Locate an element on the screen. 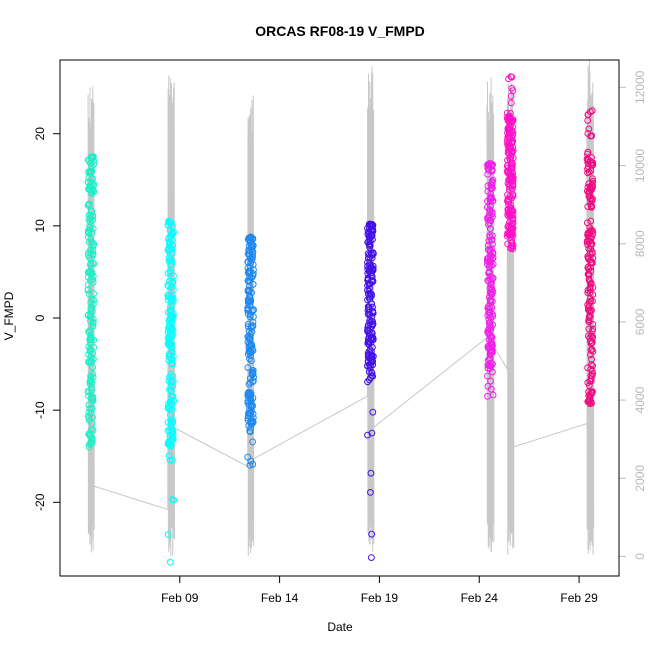 This screenshot has height=650, width=650. x-tick-label: Feb 09 is located at coordinates (180, 598).